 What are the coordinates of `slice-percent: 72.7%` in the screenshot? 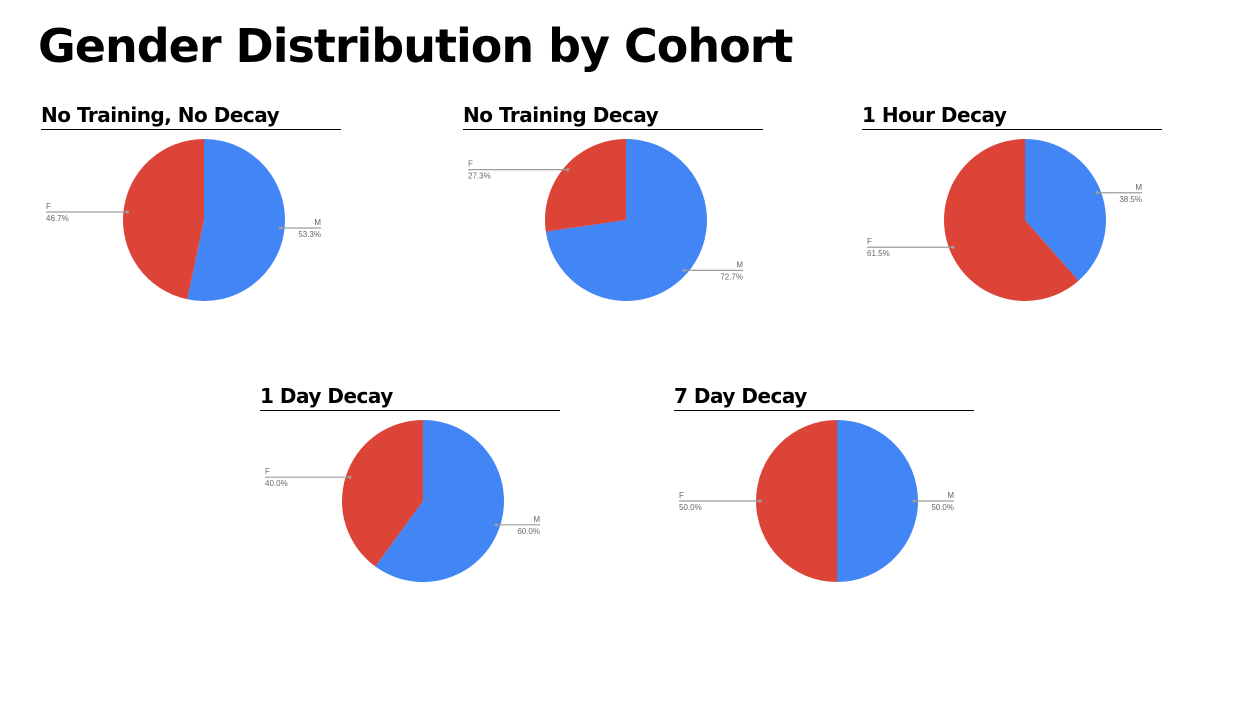 It's located at (731, 276).